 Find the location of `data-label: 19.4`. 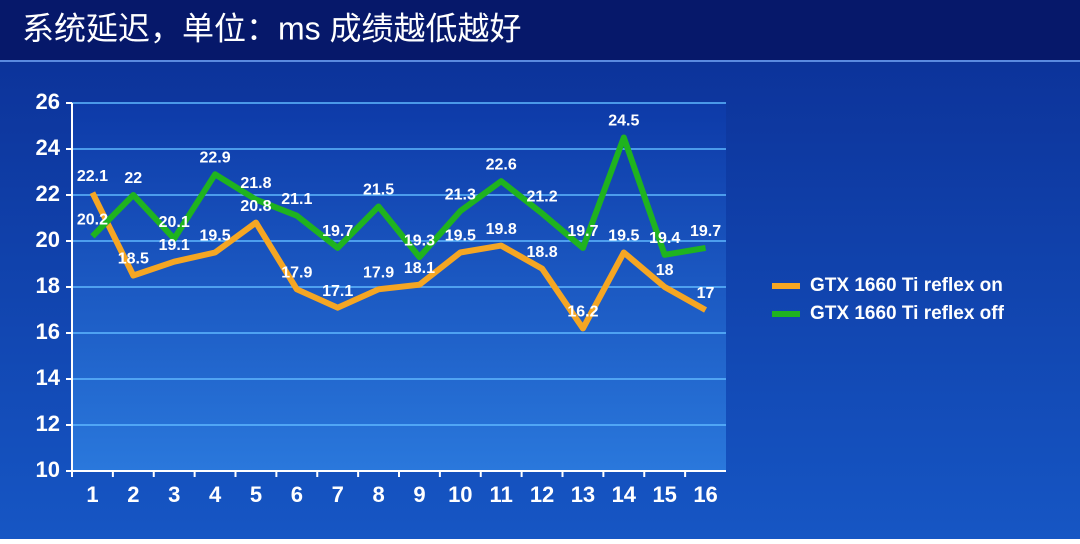

data-label: 19.4 is located at coordinates (664, 238).